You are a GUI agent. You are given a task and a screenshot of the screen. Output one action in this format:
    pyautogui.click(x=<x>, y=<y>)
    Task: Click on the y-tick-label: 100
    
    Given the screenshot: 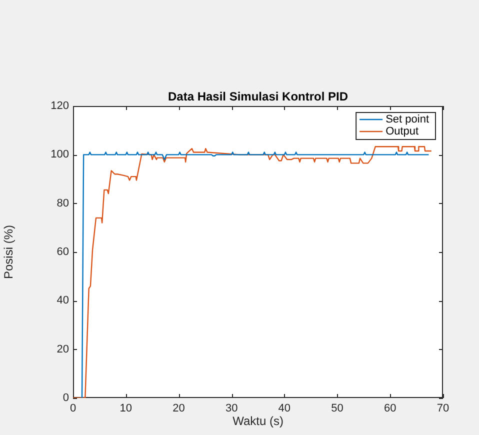 What is the action you would take?
    pyautogui.click(x=59, y=154)
    